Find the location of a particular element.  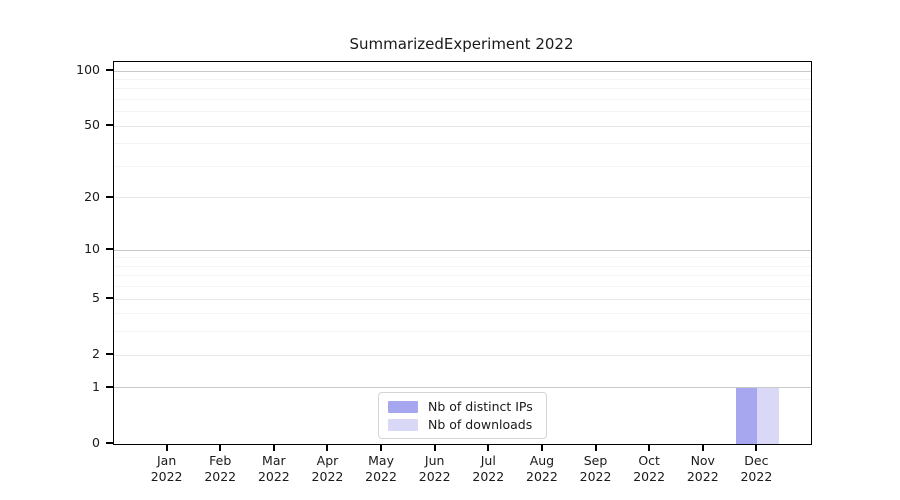

x-tick-month: Dec is located at coordinates (756, 460).